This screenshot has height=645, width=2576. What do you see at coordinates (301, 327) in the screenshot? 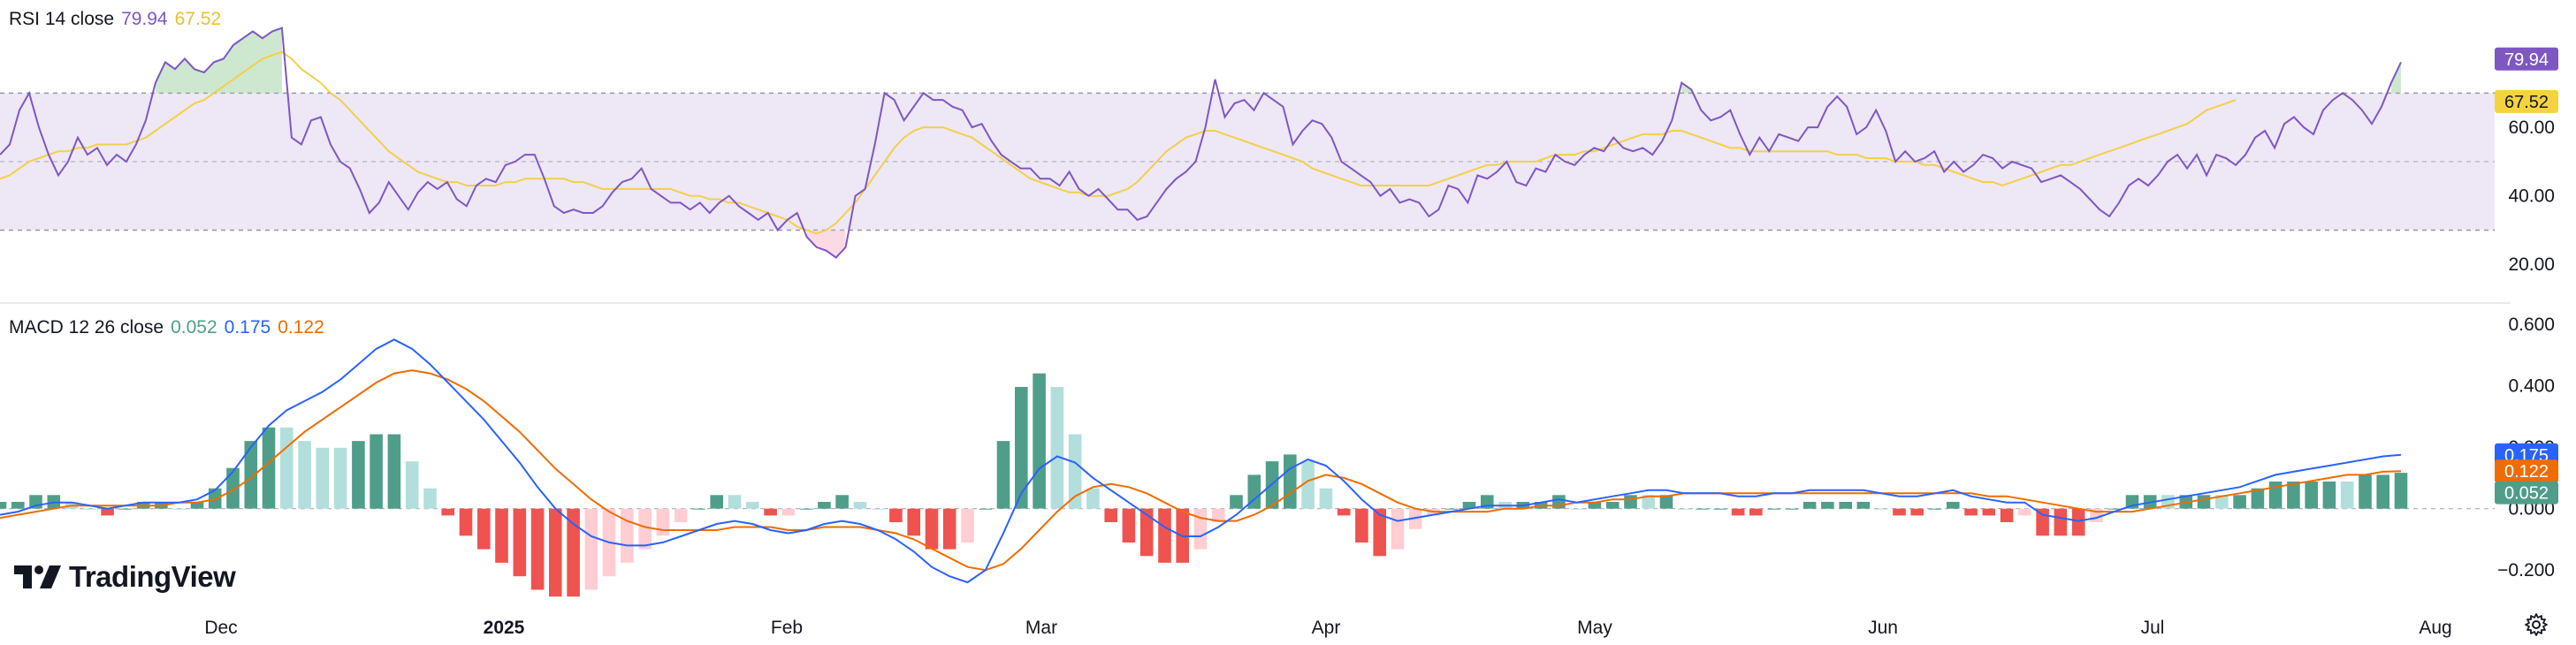
I see `macd-signal-value: 0.122` at bounding box center [301, 327].